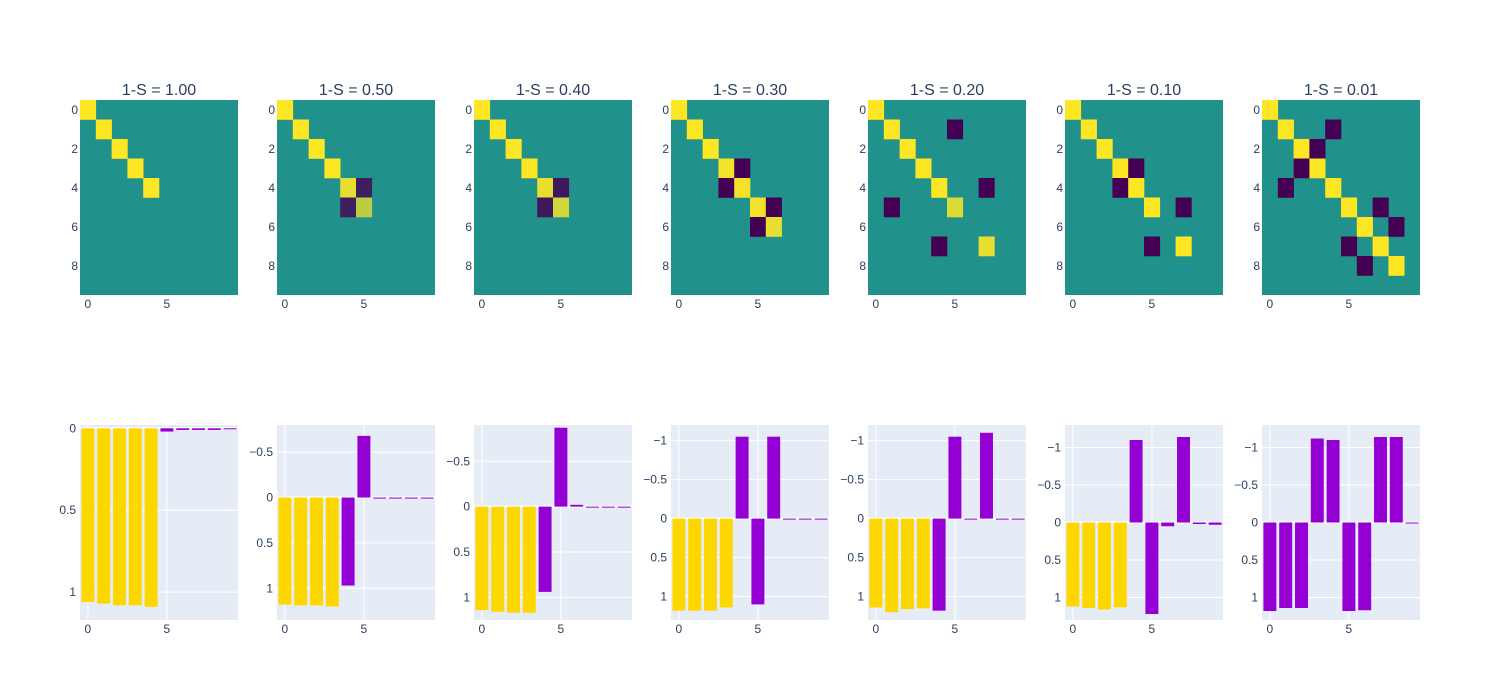 The width and height of the screenshot is (1500, 700). I want to click on heatmap-panel-6: 1-S = 0.10 0 2 4 6 8 0 5, so click(1139, 196).